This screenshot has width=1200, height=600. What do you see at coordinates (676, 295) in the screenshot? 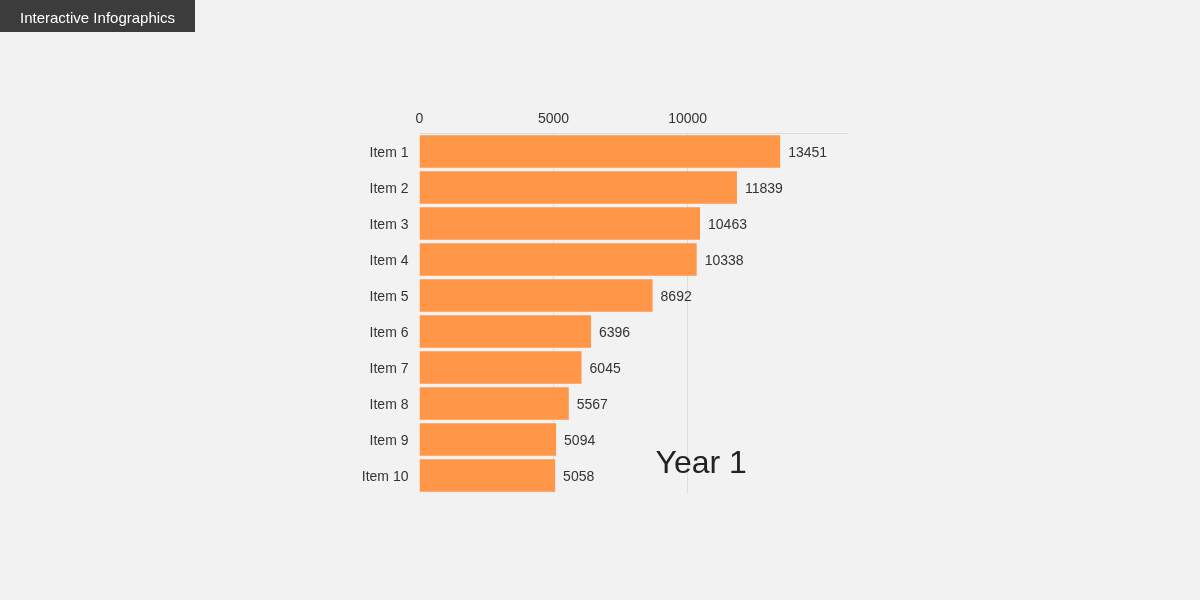
I see `data-label: 8692` at bounding box center [676, 295].